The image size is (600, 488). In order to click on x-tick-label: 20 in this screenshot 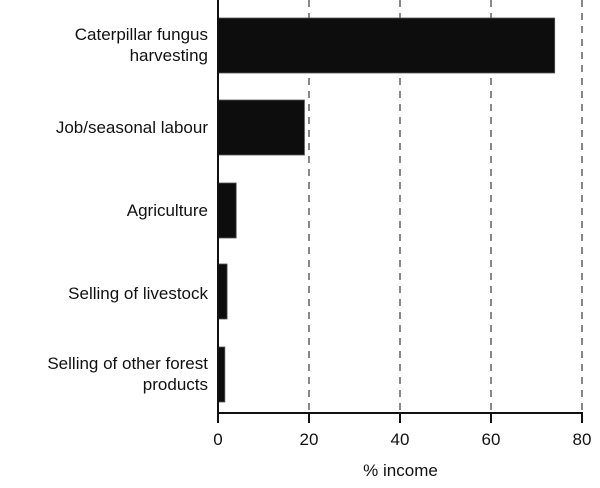, I will do `click(309, 439)`.